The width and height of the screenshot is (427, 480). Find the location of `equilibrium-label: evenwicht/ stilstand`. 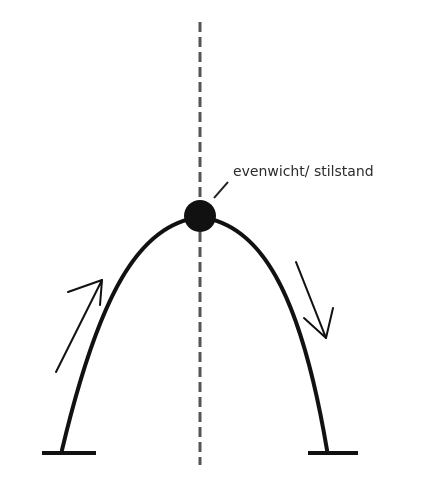

equilibrium-label: evenwicht/ stilstand is located at coordinates (303, 172).